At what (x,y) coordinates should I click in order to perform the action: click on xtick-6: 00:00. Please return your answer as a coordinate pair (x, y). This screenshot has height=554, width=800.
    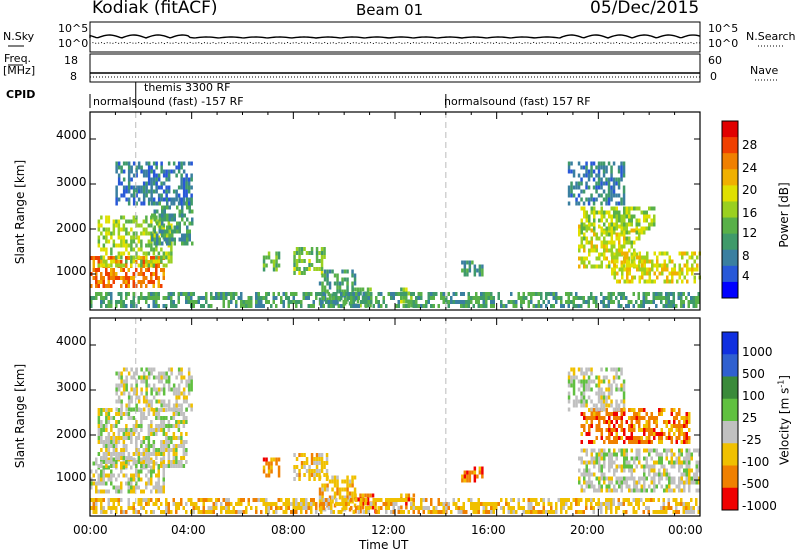
    Looking at the image, I should click on (685, 530).